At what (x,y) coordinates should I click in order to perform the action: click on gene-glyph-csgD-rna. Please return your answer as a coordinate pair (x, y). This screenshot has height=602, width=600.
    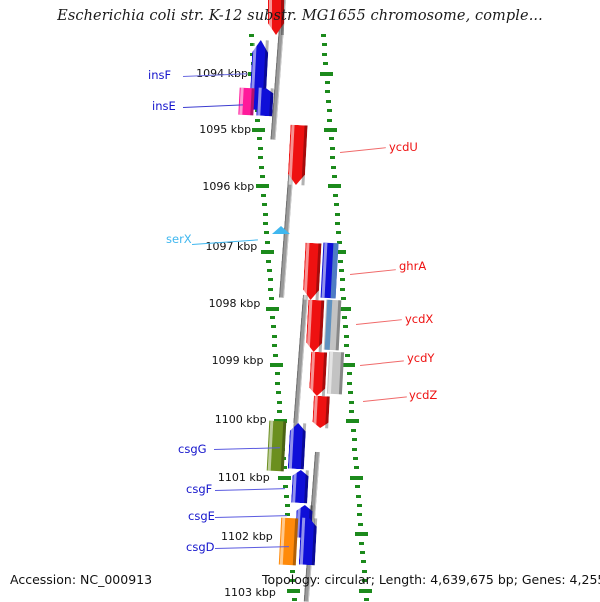
    Looking at the image, I should click on (288, 541).